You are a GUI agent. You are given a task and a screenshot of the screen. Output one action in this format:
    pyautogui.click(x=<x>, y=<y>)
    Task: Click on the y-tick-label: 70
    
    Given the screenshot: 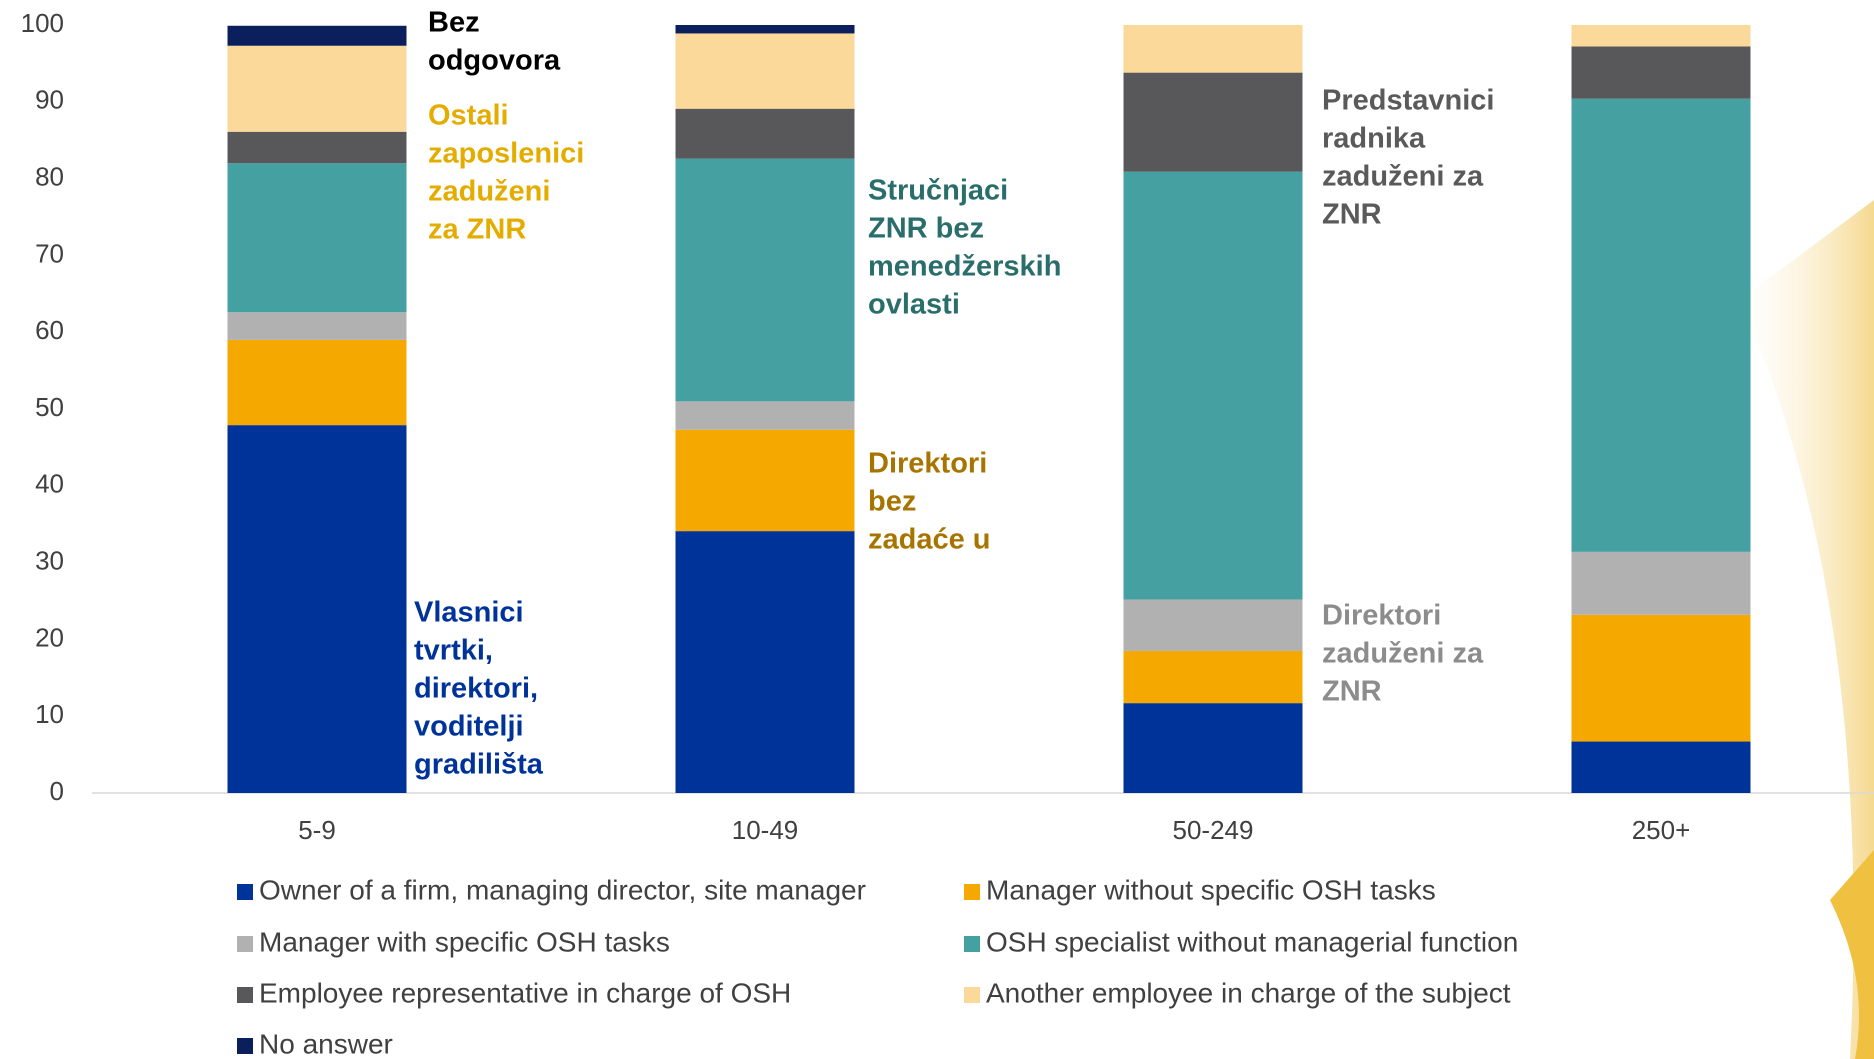 What is the action you would take?
    pyautogui.click(x=49, y=253)
    